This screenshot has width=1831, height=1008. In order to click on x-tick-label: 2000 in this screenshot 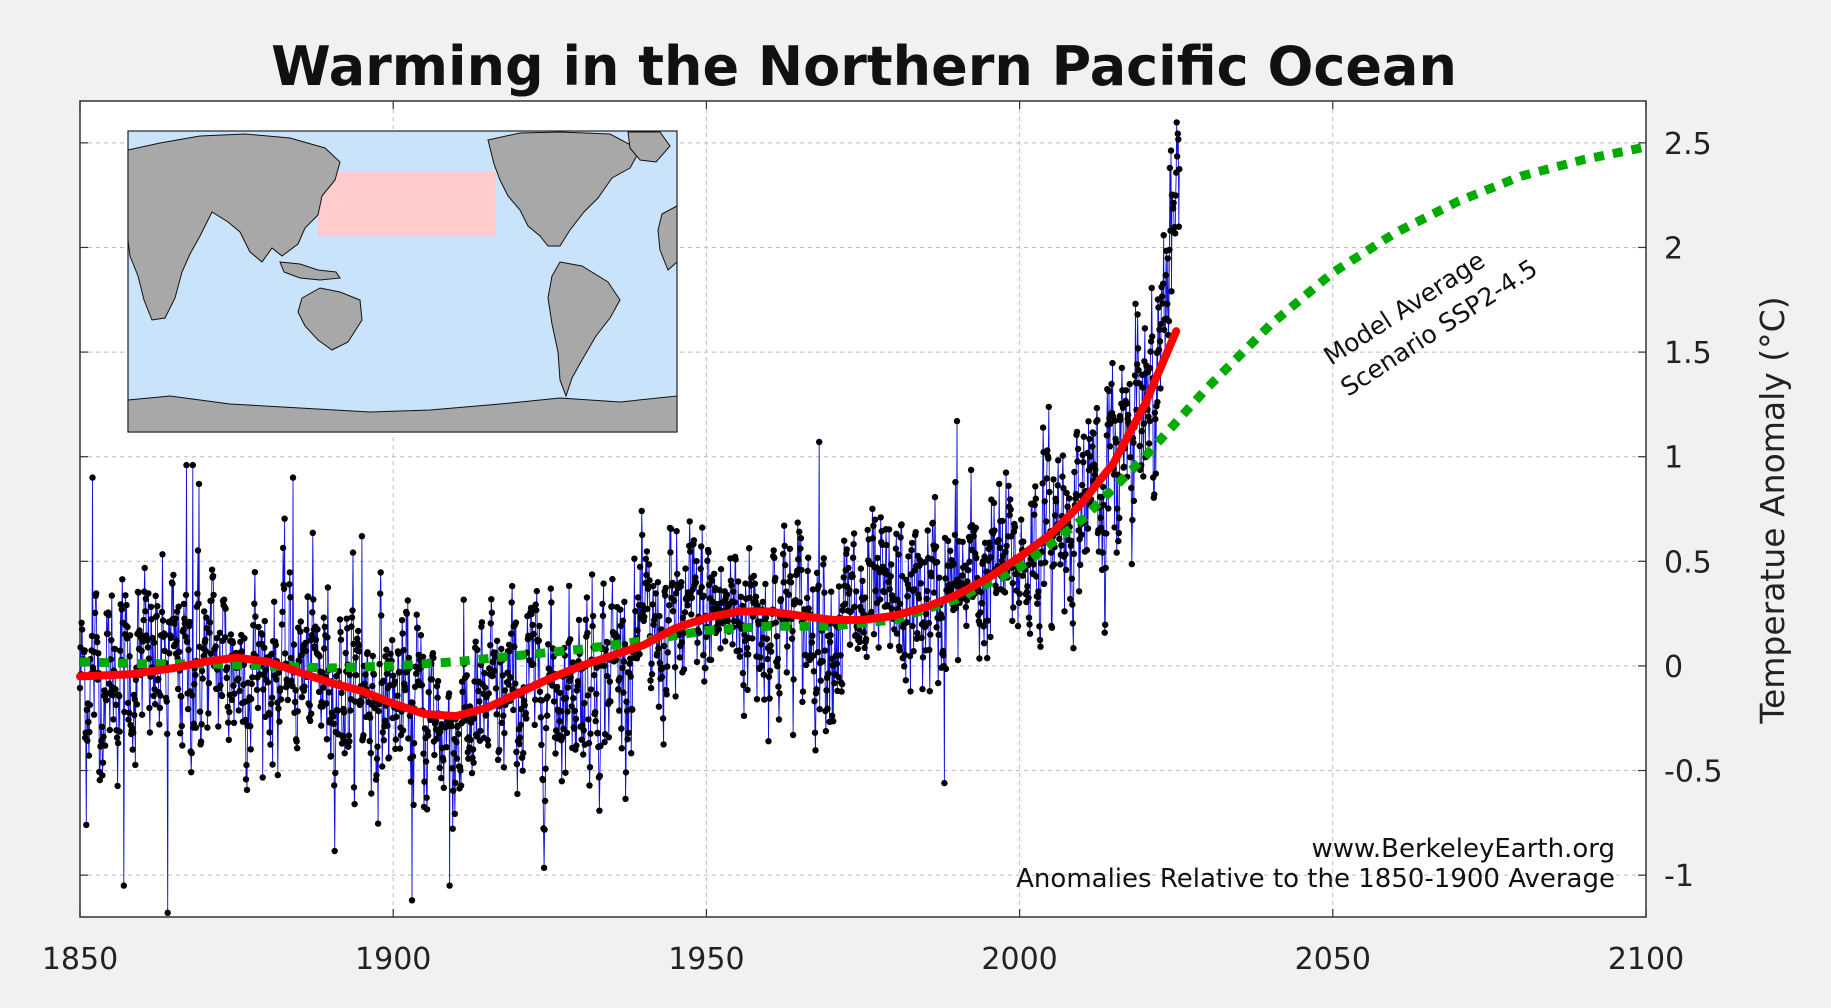, I will do `click(1019, 959)`.